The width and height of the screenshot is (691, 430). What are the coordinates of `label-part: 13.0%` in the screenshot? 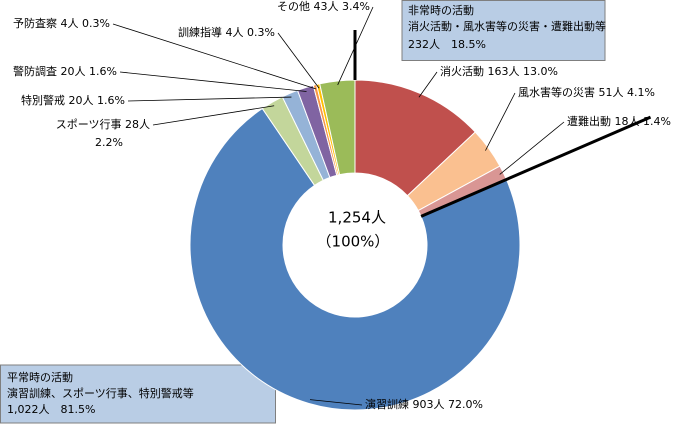 It's located at (540, 71).